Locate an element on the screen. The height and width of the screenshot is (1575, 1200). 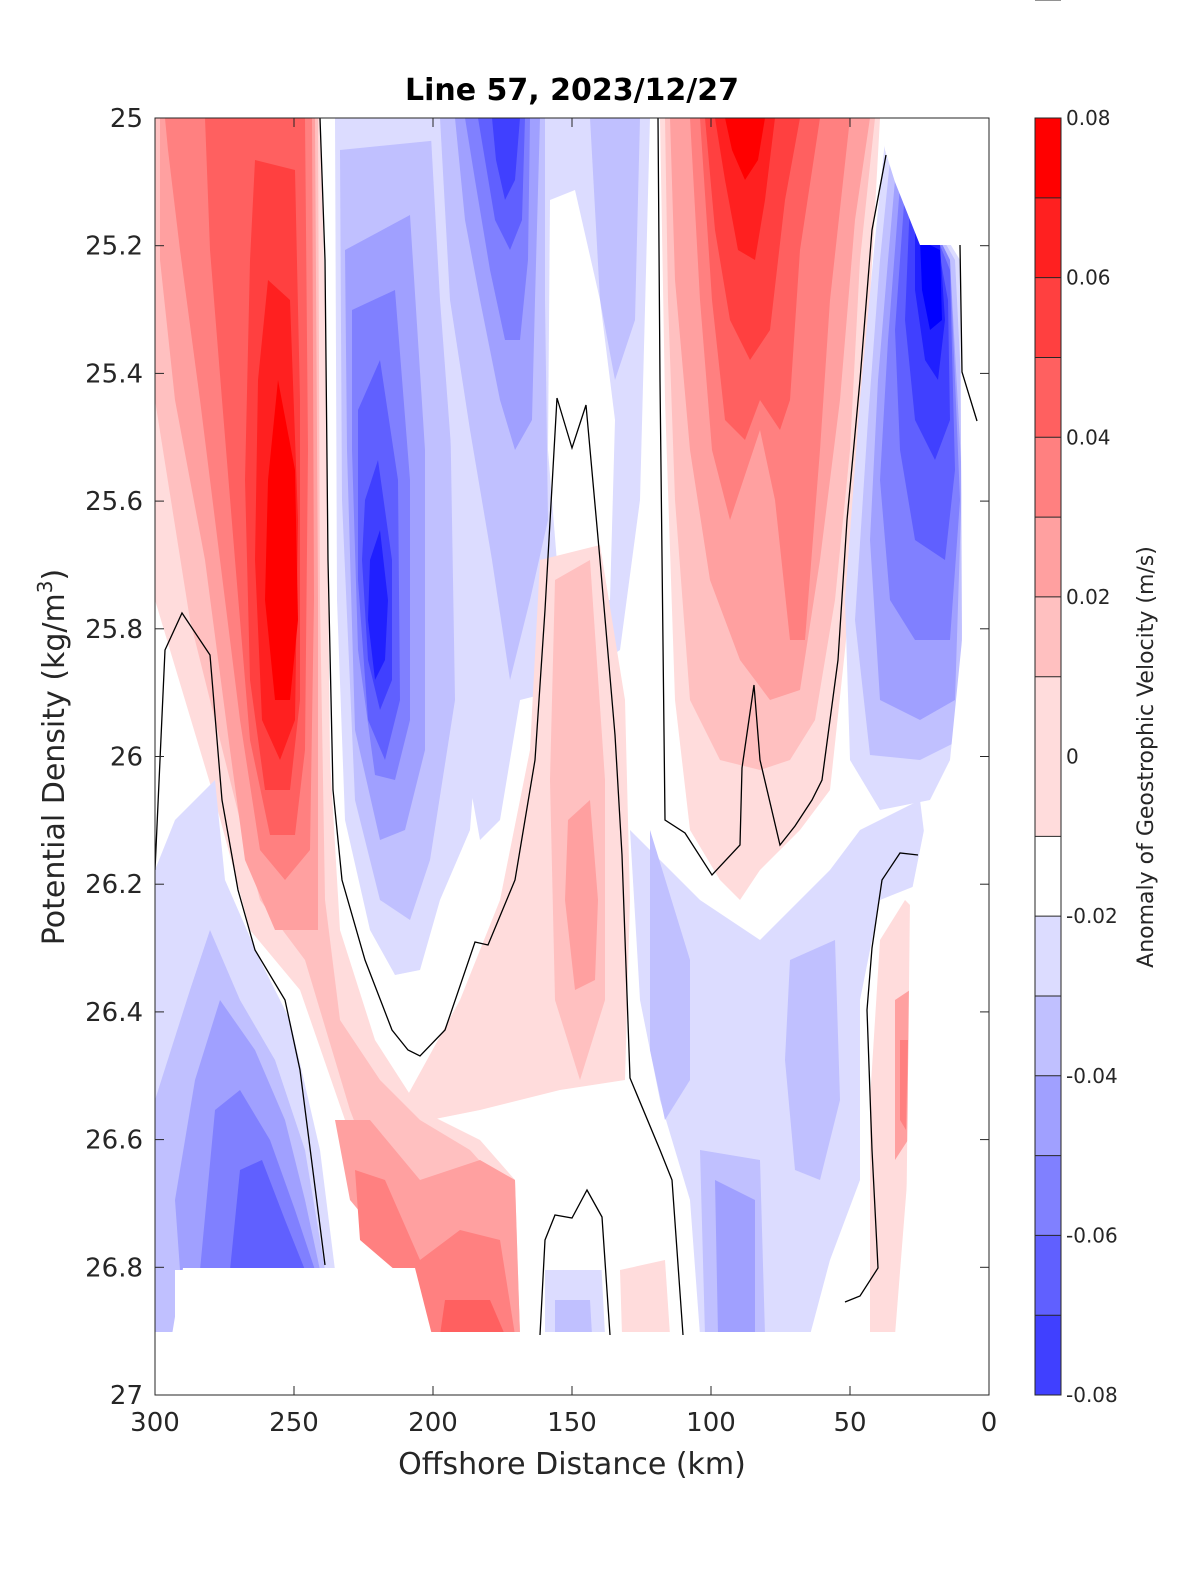
y-axis-title-superscript: 3 is located at coordinates (45, 586).